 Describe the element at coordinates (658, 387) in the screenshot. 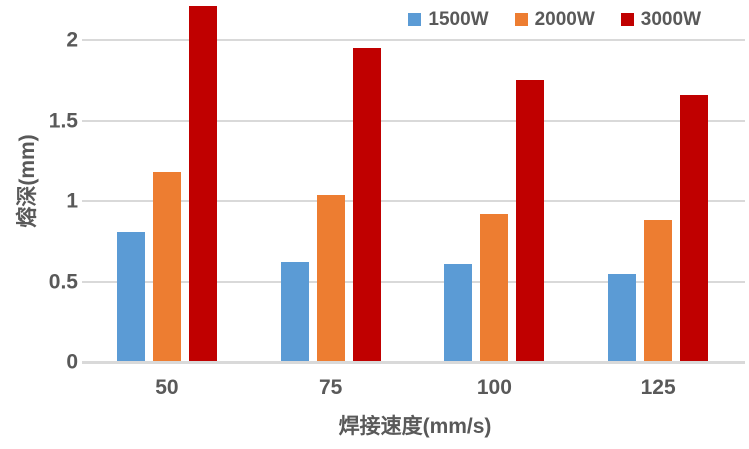

I see `x-category-label-125: 125` at that location.